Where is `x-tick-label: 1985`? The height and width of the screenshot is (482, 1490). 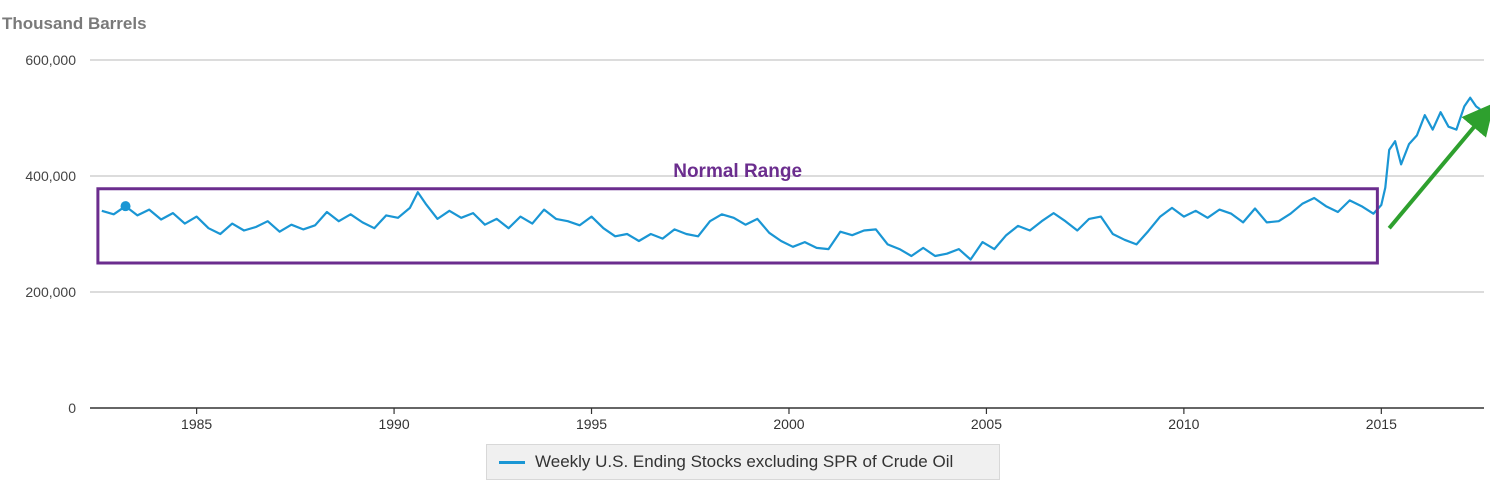 x-tick-label: 1985 is located at coordinates (196, 424).